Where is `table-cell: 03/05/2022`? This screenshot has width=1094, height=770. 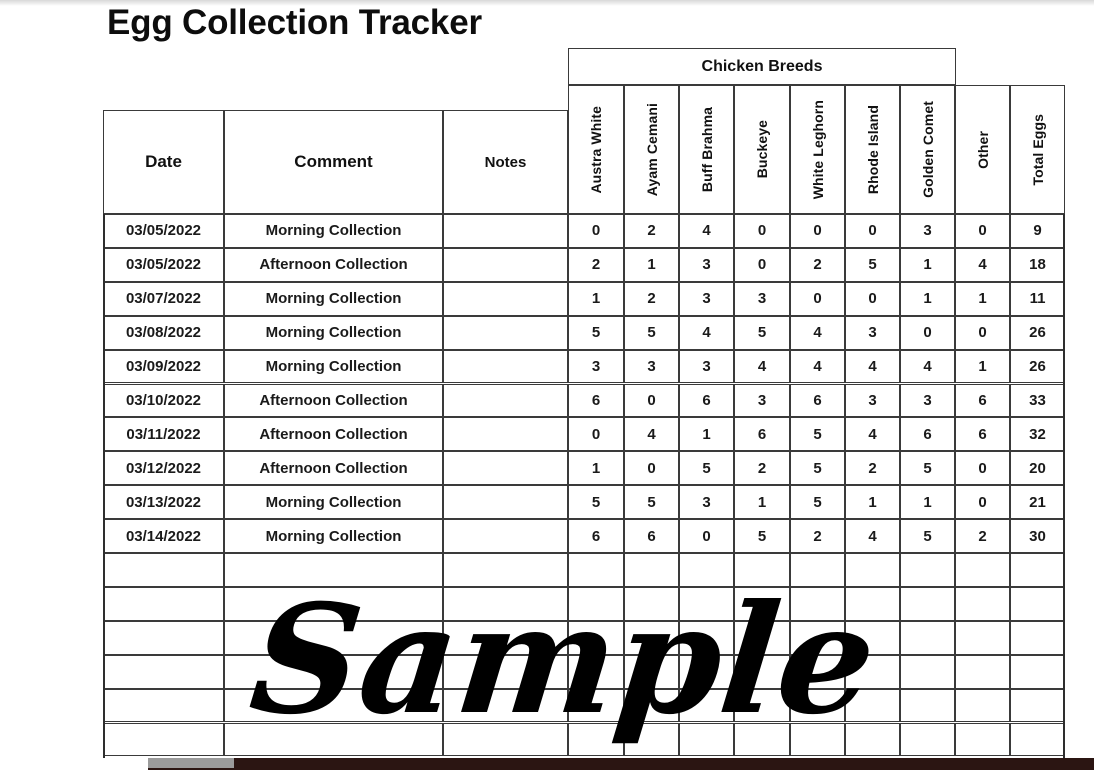
table-cell: 03/05/2022 is located at coordinates (163, 231).